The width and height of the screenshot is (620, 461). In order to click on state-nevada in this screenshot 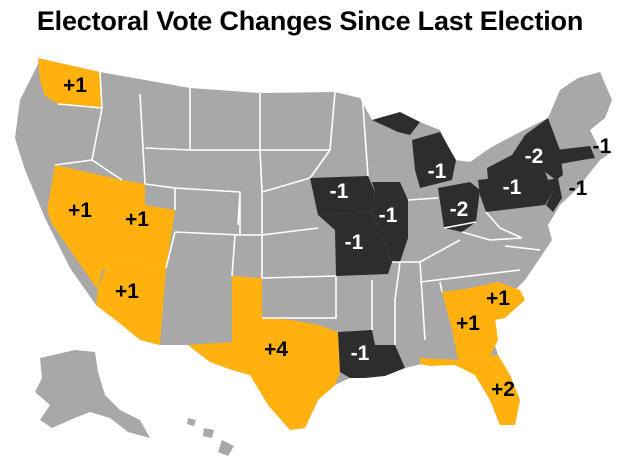, I will do `click(84, 227)`.